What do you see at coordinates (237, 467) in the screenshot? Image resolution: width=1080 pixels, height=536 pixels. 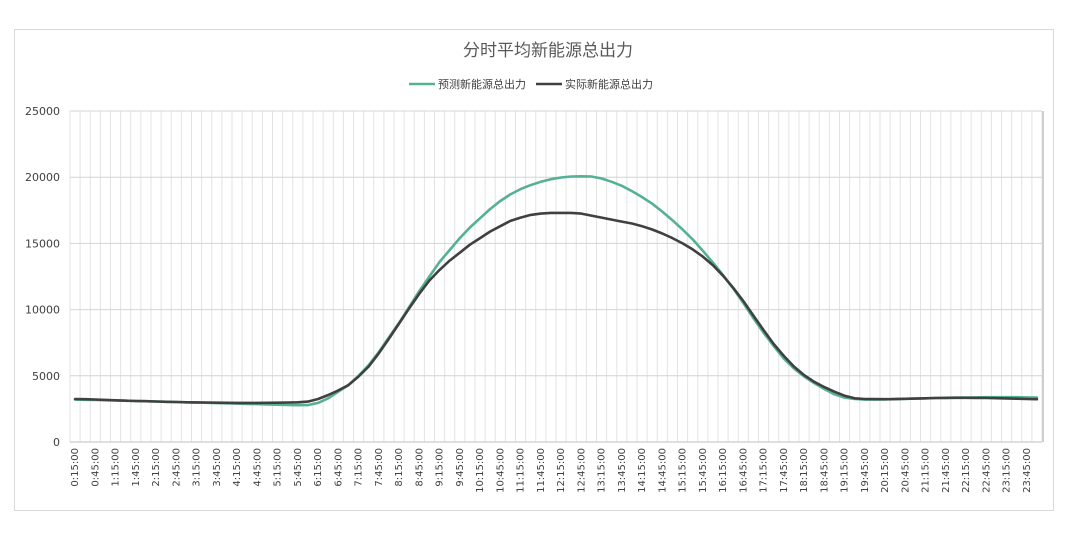 I see `x-tick-label: 4:15:00` at bounding box center [237, 467].